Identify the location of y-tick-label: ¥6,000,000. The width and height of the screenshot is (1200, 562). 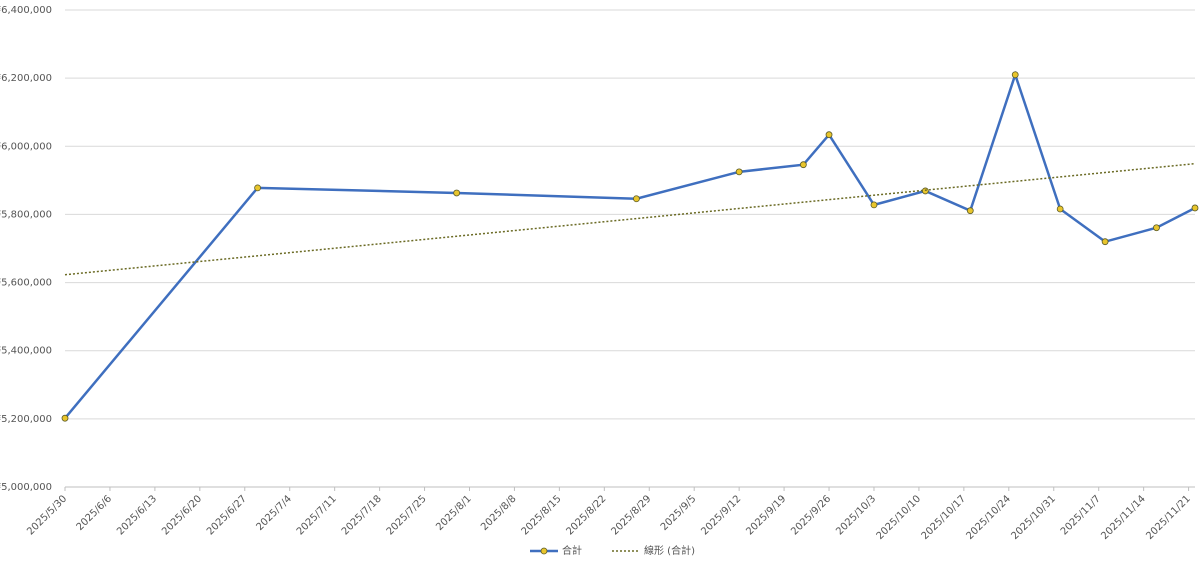
(26, 146).